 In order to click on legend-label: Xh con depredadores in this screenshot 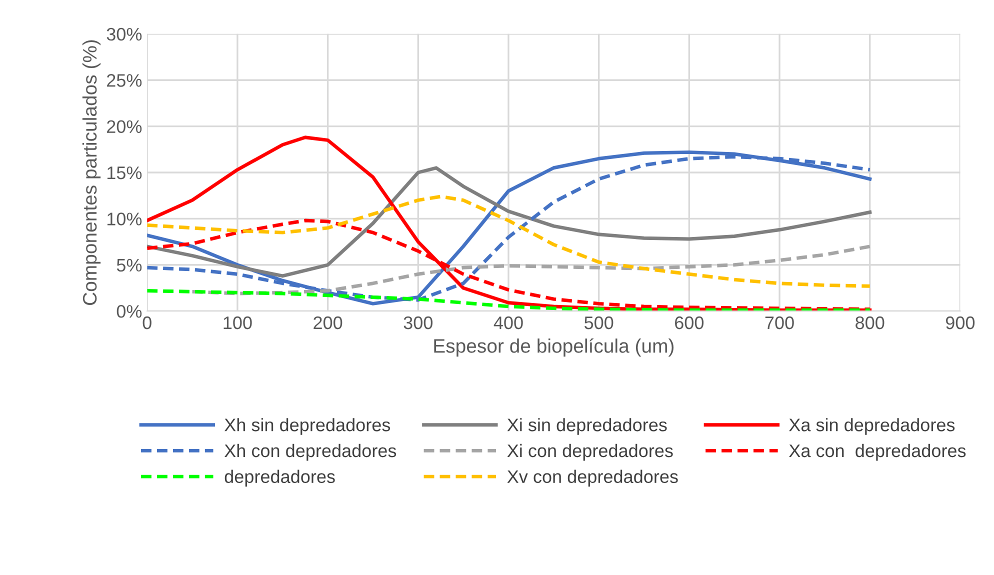, I will do `click(310, 452)`.